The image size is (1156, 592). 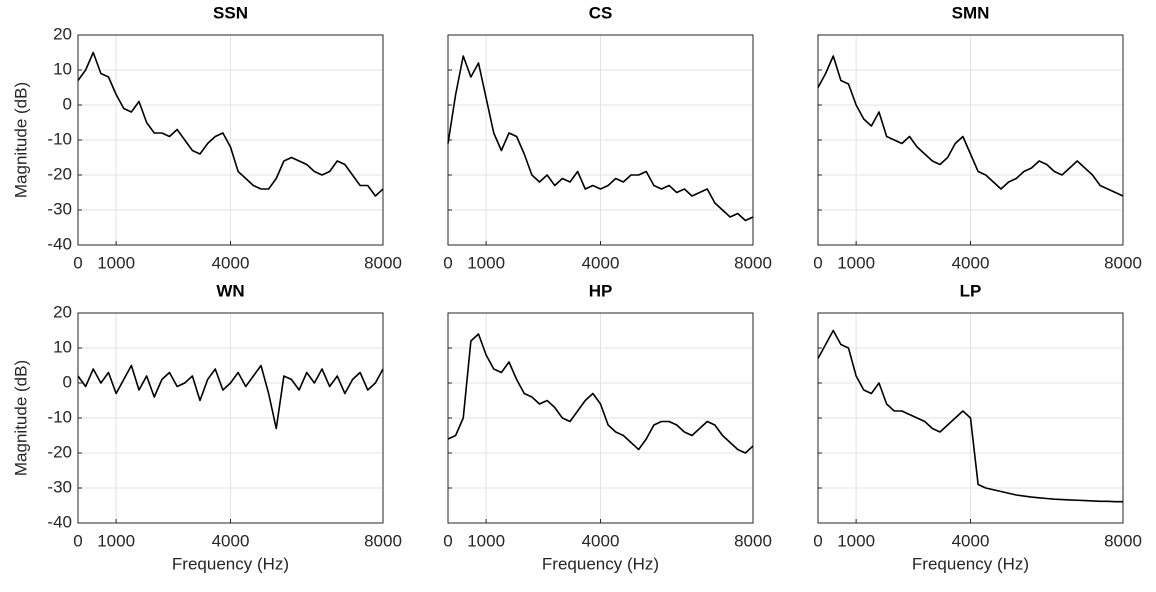 I want to click on subplot: 0 1000 4000 8000 SMN, so click(x=977, y=137).